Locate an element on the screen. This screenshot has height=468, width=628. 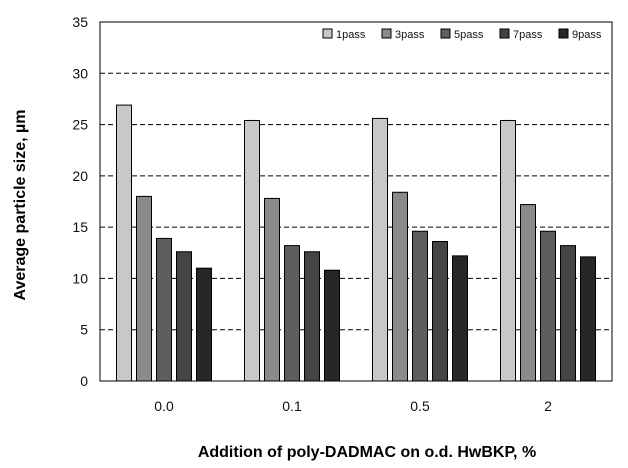
bar-7pass-0.5 is located at coordinates (440, 311).